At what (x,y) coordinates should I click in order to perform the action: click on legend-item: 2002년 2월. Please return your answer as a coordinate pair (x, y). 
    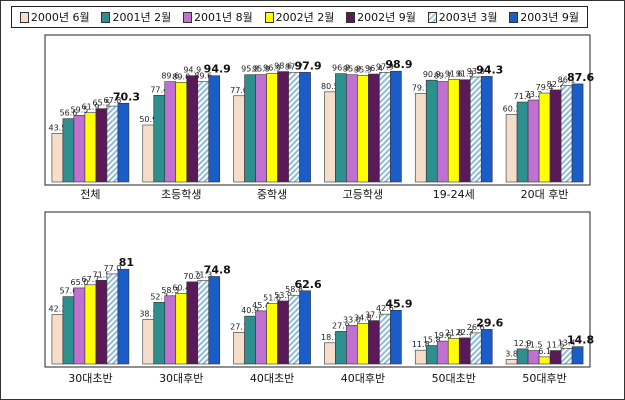
    Looking at the image, I should click on (299, 17).